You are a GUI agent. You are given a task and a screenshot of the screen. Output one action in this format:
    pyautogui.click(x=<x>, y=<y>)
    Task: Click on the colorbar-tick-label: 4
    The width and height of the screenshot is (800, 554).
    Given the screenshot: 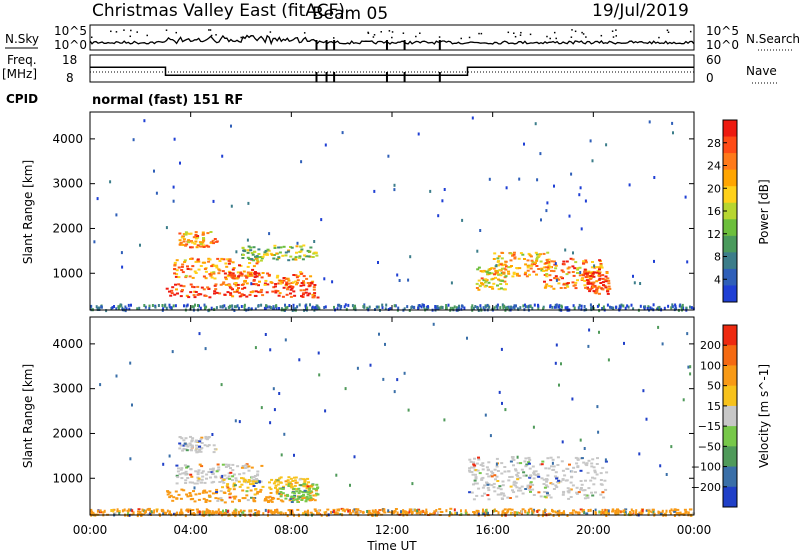 What is the action you would take?
    pyautogui.click(x=717, y=279)
    